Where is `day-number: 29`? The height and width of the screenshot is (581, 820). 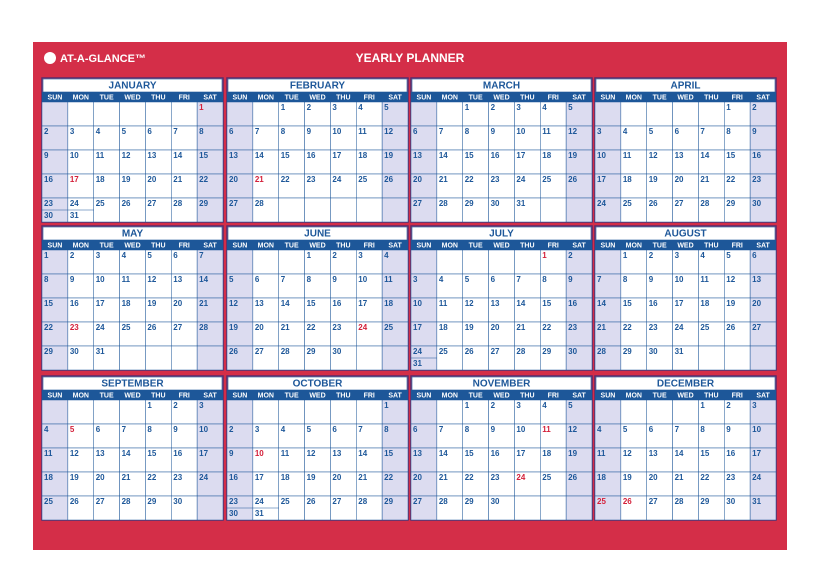 day-number: 29 is located at coordinates (730, 203).